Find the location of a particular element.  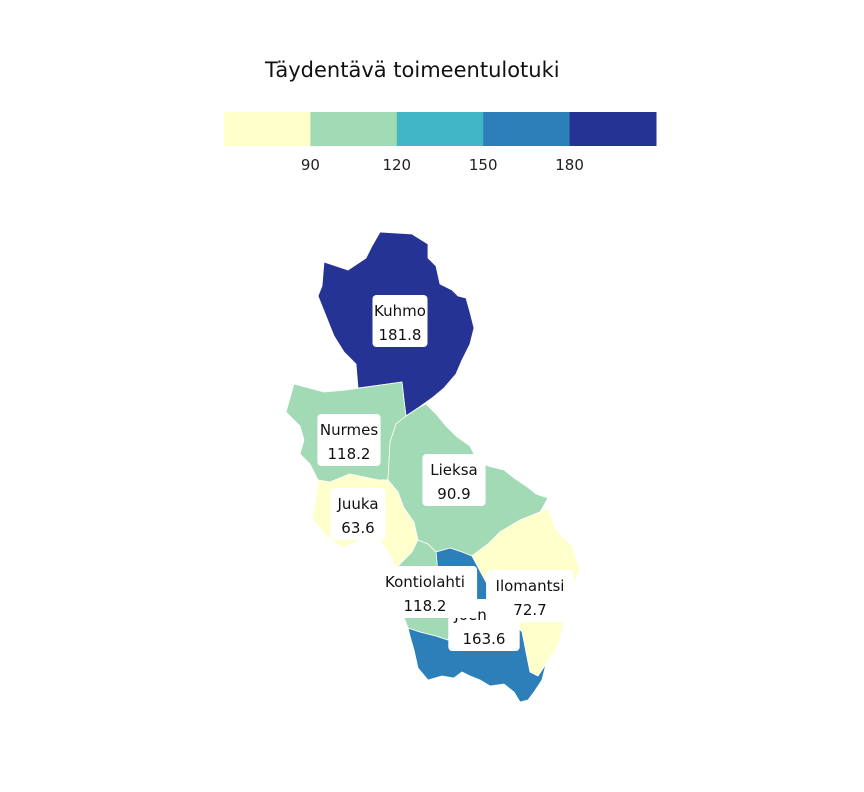

color-legend: 90 120 150 180 is located at coordinates (440, 143).